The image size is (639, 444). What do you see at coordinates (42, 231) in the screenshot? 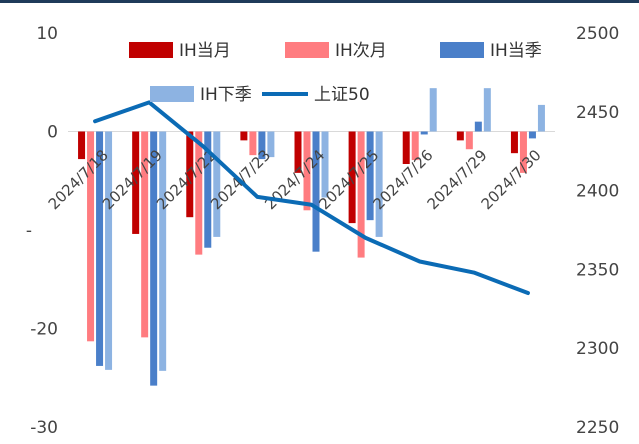
I see `left-axis: 10 0 -20 -30 -` at bounding box center [42, 231].